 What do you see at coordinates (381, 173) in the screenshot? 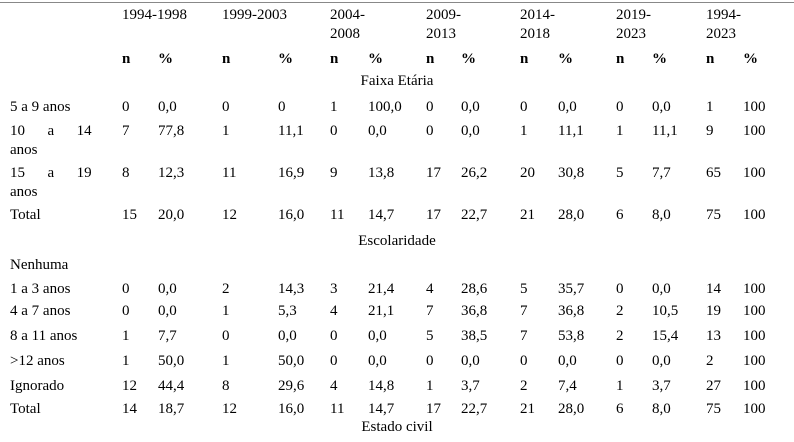
I see `cell-percent: 13,8` at bounding box center [381, 173].